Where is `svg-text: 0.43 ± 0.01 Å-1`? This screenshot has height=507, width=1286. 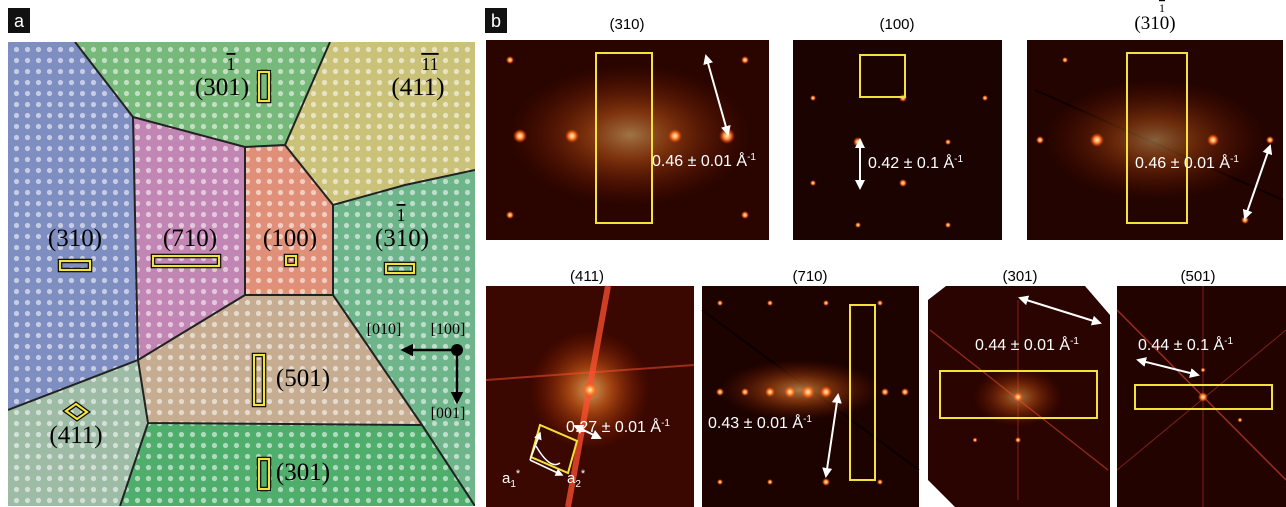
svg-text: 0.43 ± 0.01 Å-1 is located at coordinates (760, 422).